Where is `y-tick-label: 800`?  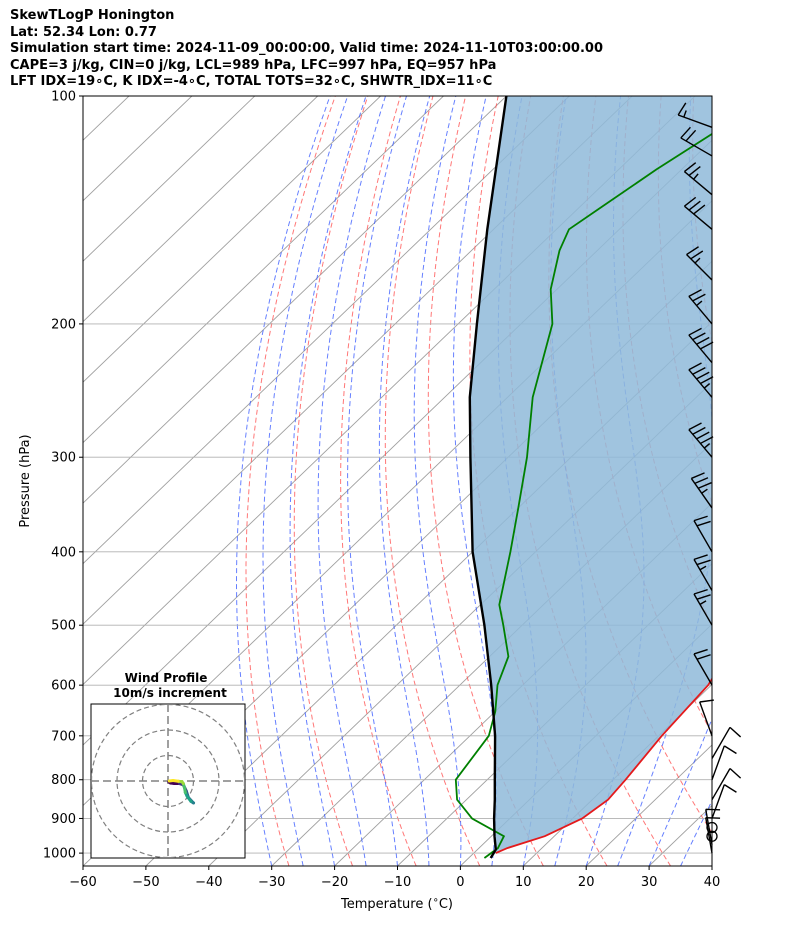
y-tick-label: 800 is located at coordinates (63, 780).